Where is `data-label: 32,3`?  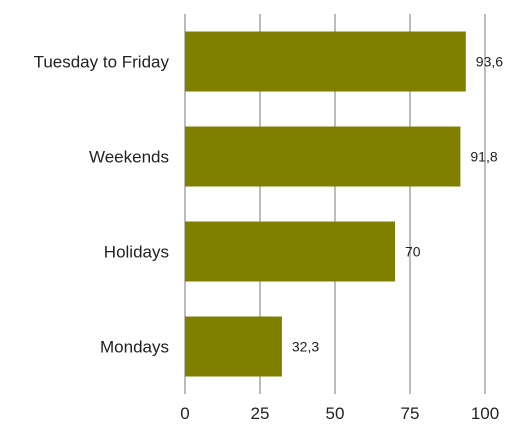 data-label: 32,3 is located at coordinates (305, 347).